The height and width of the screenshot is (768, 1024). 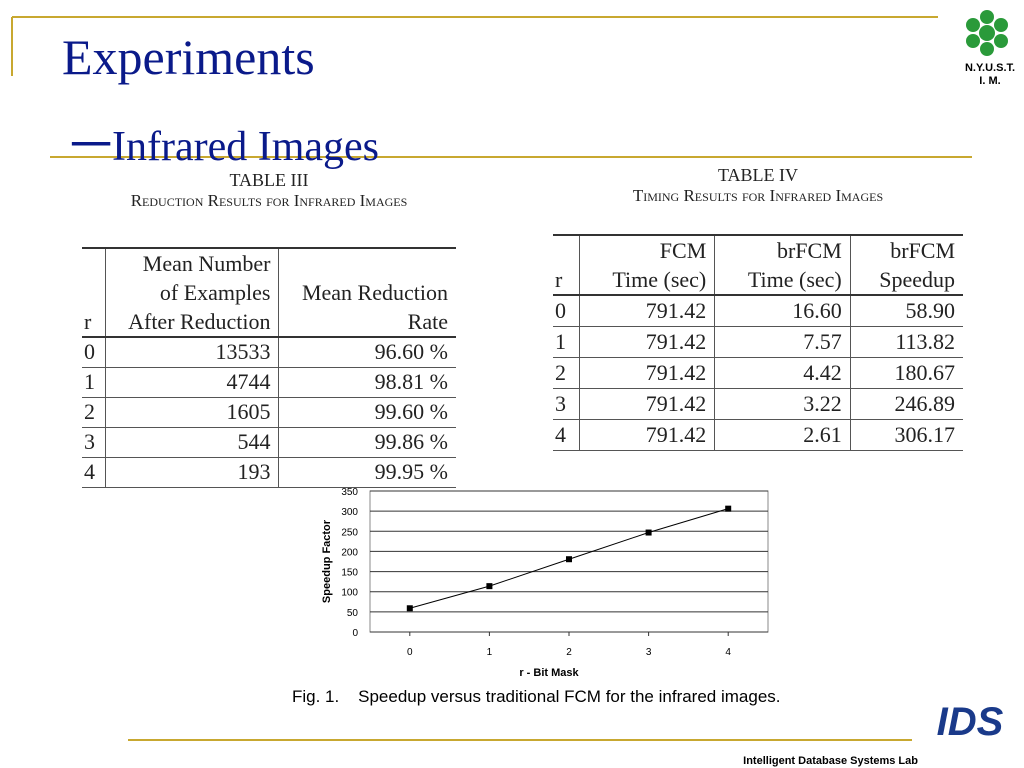 I want to click on header-cell: Mean Reduction Rate, so click(x=367, y=292).